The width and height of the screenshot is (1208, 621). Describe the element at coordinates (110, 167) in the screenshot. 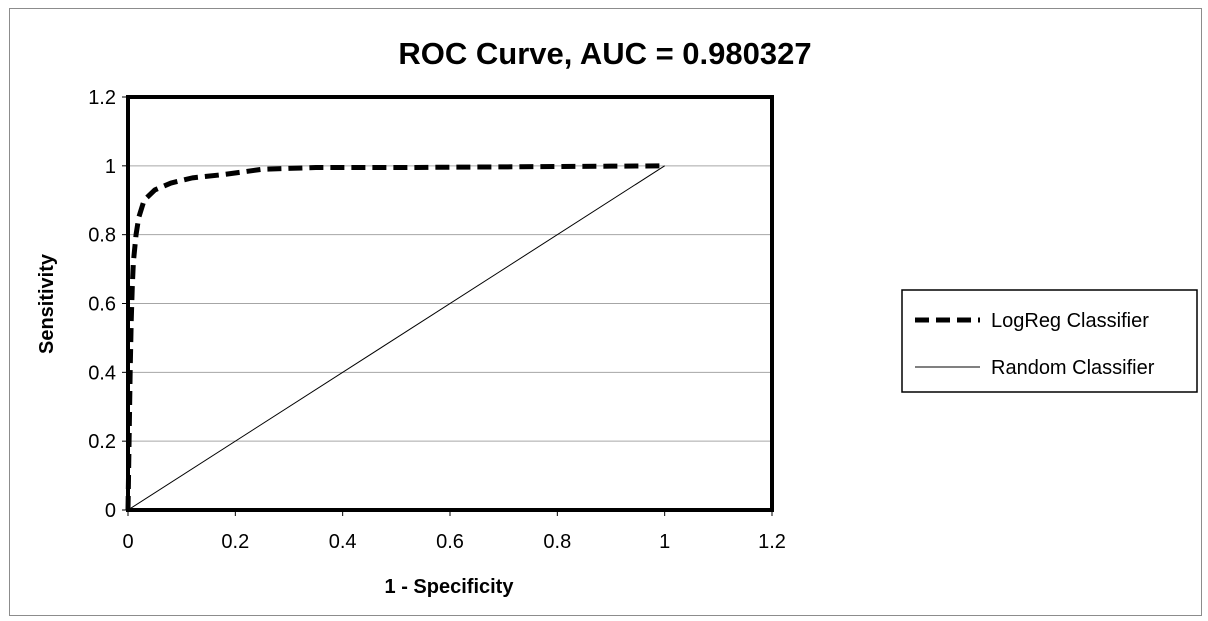

I see `y-tick-label: 1` at that location.